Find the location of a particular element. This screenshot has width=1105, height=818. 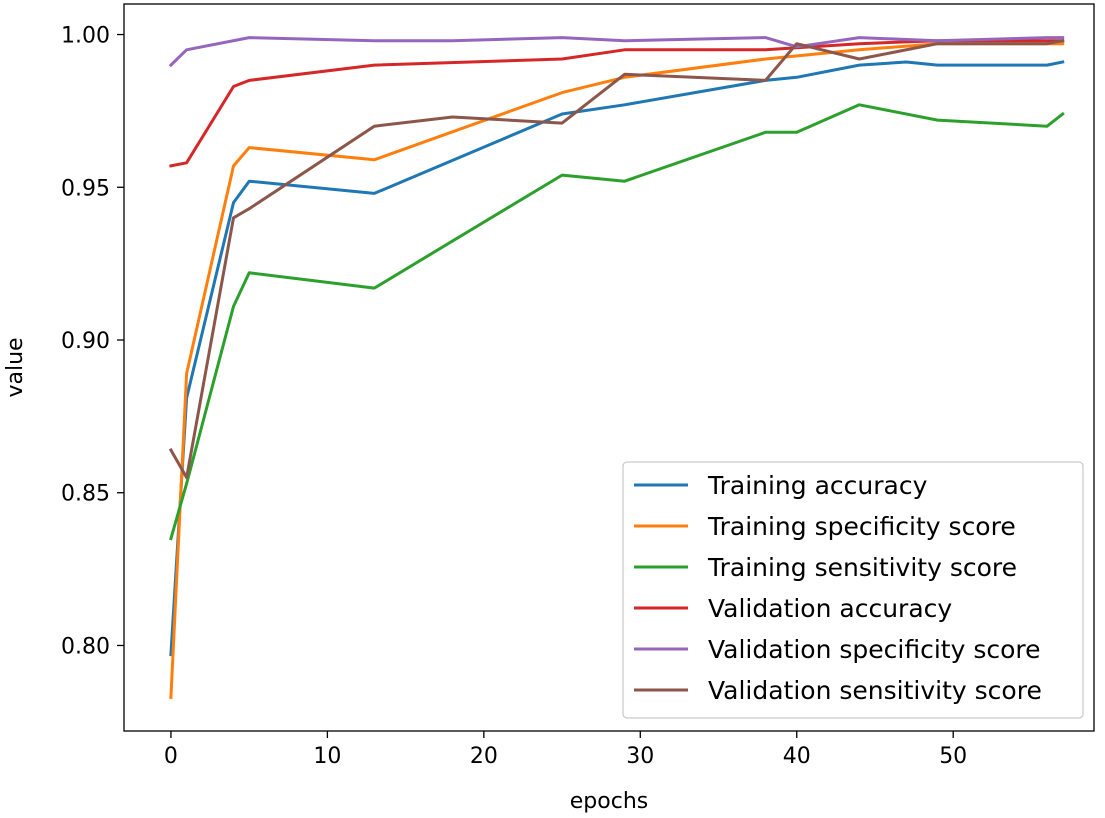

x-tick-label: 10 is located at coordinates (327, 756).